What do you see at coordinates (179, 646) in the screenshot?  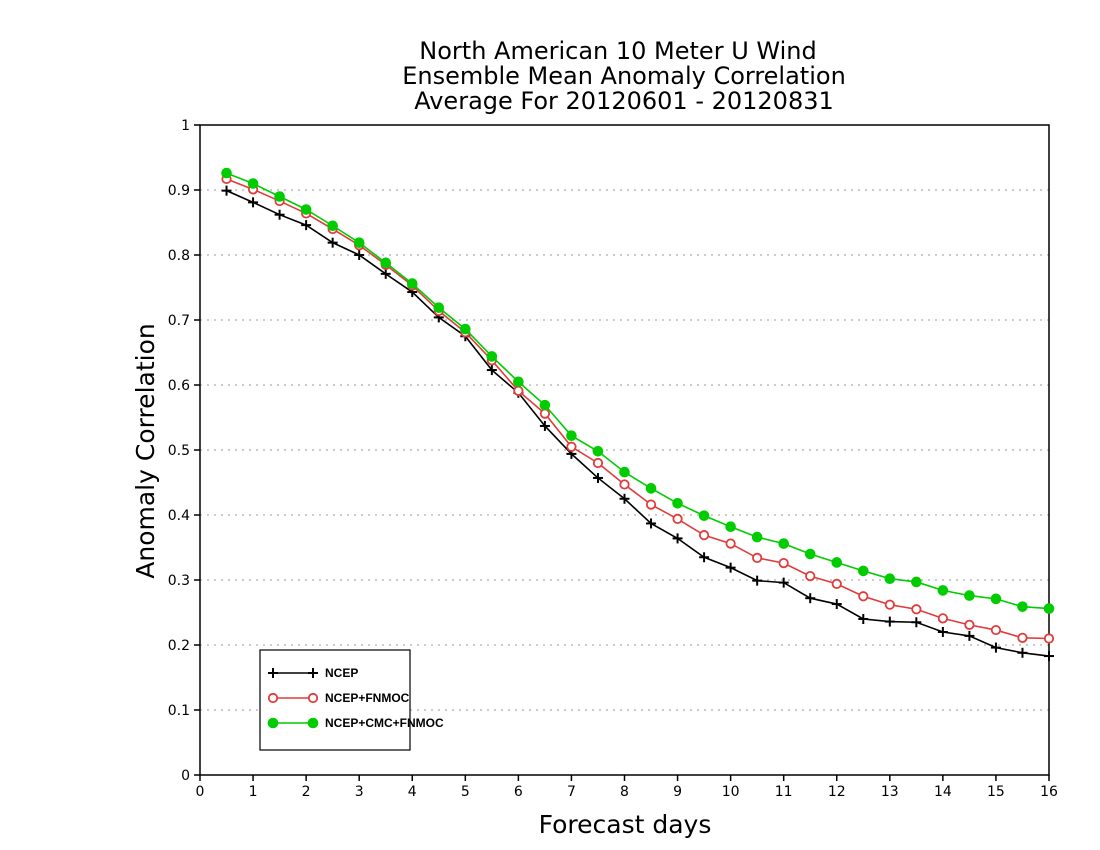 I see `y-tick-label: 0.2` at bounding box center [179, 646].